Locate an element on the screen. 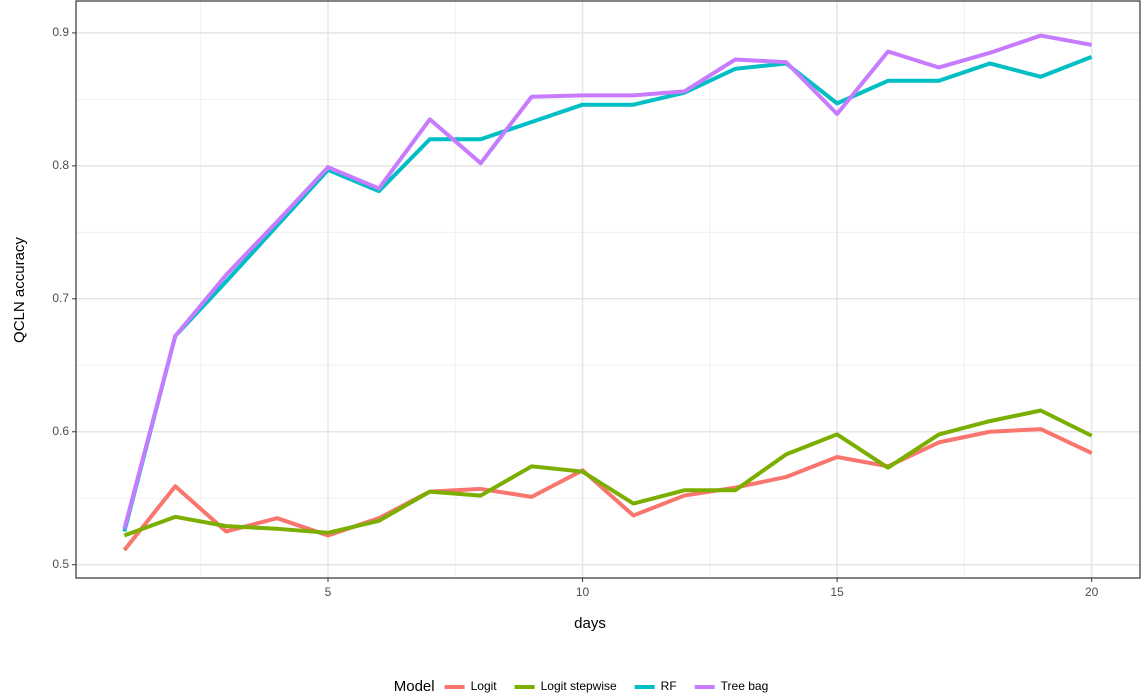  legend-label: RF is located at coordinates (669, 686).